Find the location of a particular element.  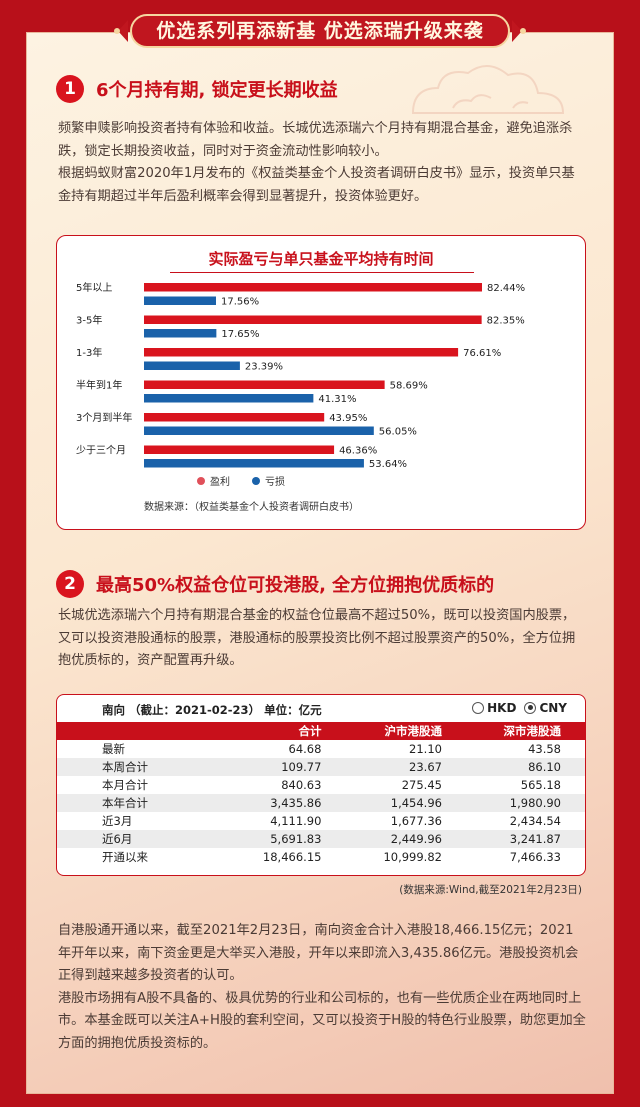

chart-title: 实际盈亏与单只基金平均持有时间 is located at coordinates (321, 259).